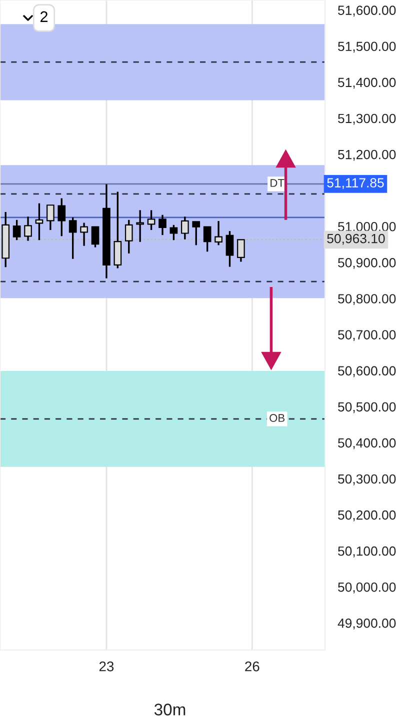 The height and width of the screenshot is (720, 405). I want to click on annotation: 2, so click(44, 16).